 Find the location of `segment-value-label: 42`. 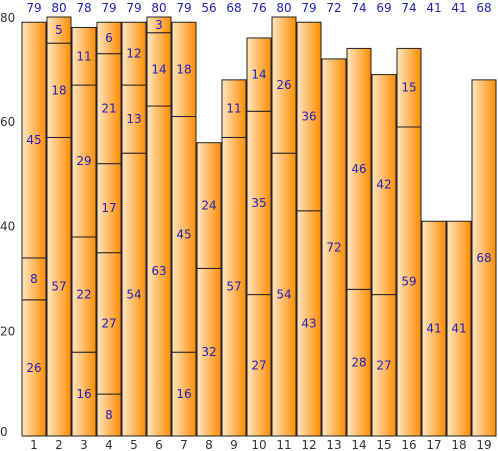

segment-value-label: 42 is located at coordinates (383, 185).